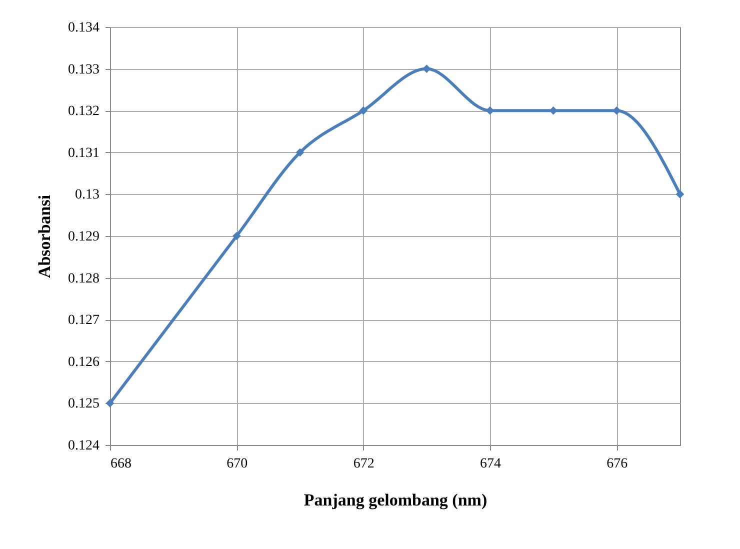 The height and width of the screenshot is (549, 740). What do you see at coordinates (396, 500) in the screenshot?
I see `x-axis-title: Panjang gelombang (nm)` at bounding box center [396, 500].